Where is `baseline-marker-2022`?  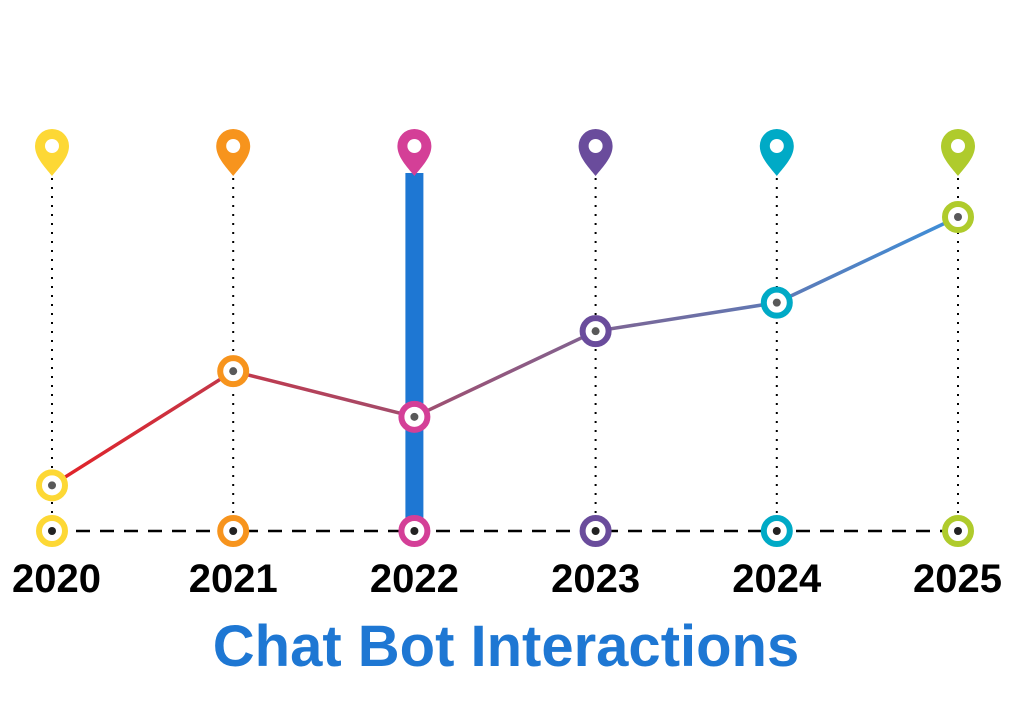
baseline-marker-2022 is located at coordinates (414, 531).